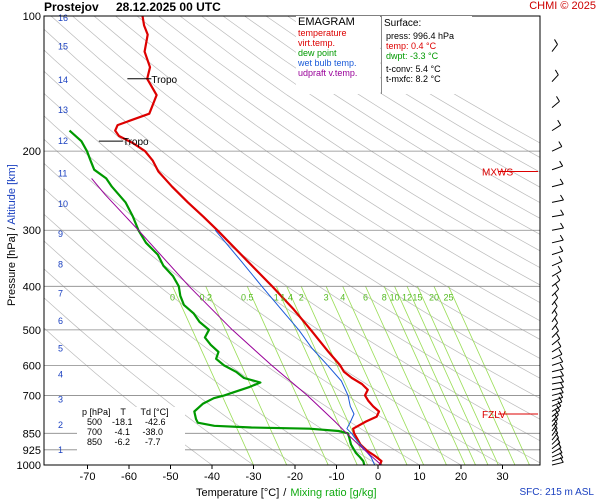 Image resolution: width=600 pixels, height=500 pixels. Describe the element at coordinates (295, 477) in the screenshot. I see `x-tick-label: -20` at that location.